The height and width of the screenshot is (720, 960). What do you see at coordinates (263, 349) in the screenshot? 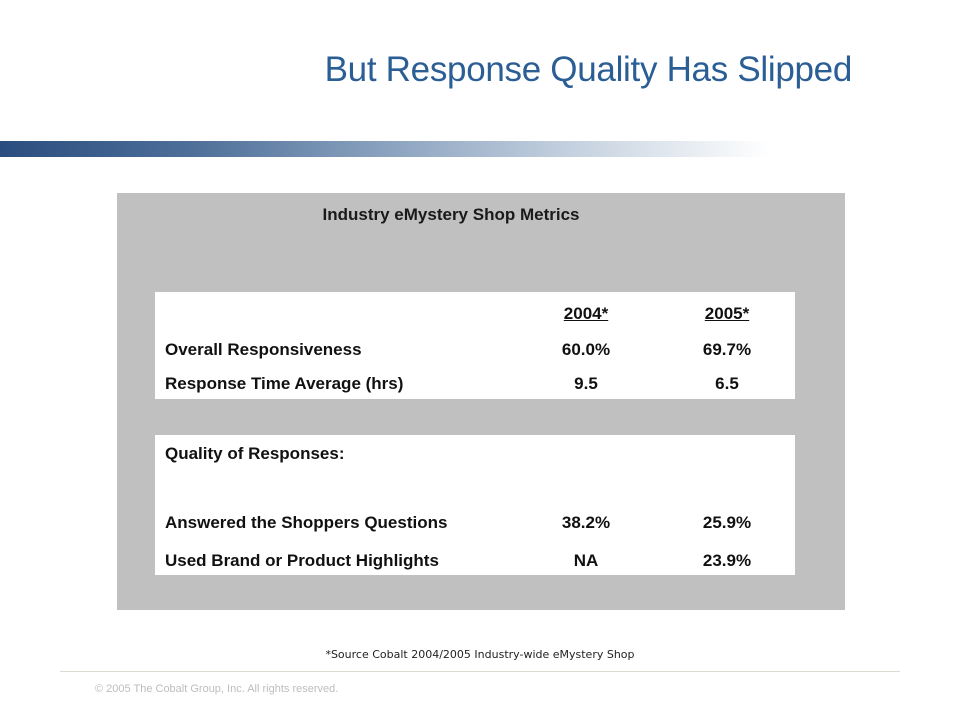
I see `row-label-overall-responsiveness: Overall Responsiveness` at bounding box center [263, 349].